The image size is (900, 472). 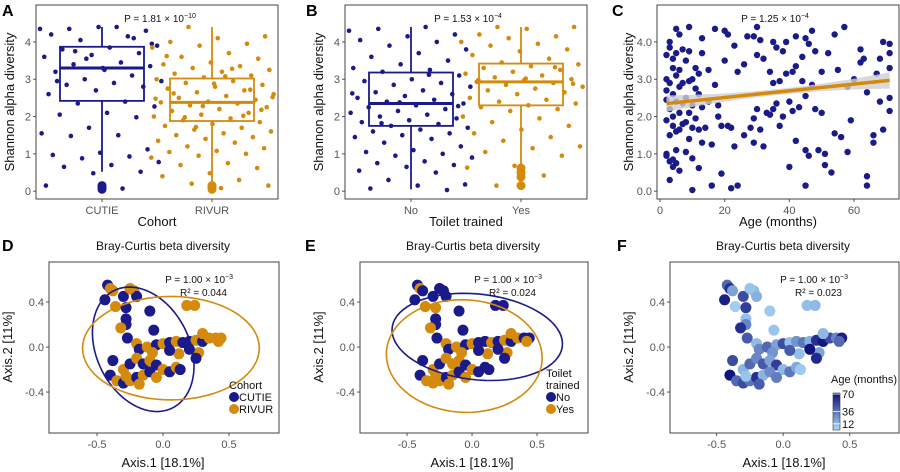 I want to click on y-tick-label: 2, so click(x=28, y=118).